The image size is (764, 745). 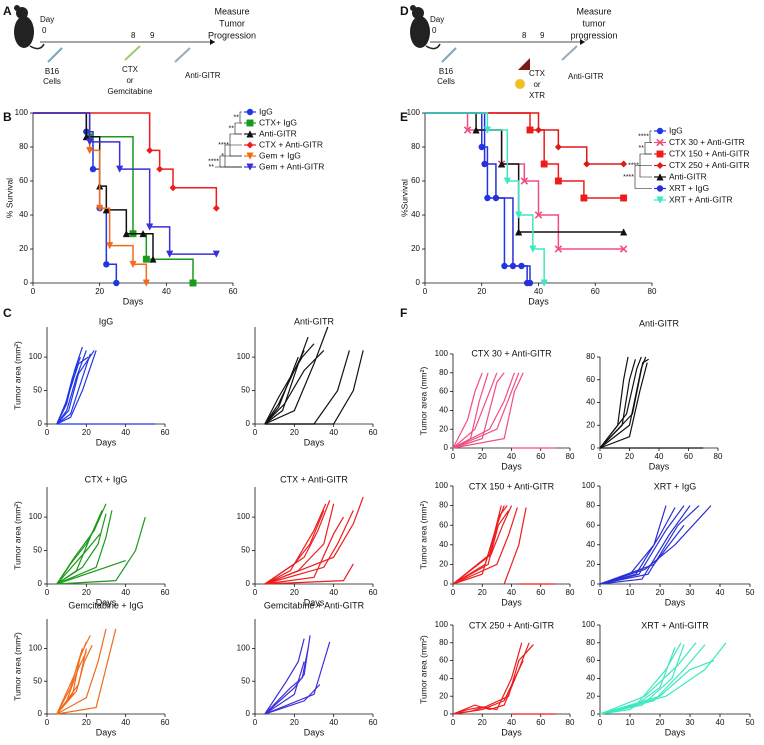 I want to click on y-tick-label: 60, so click(x=443, y=660).